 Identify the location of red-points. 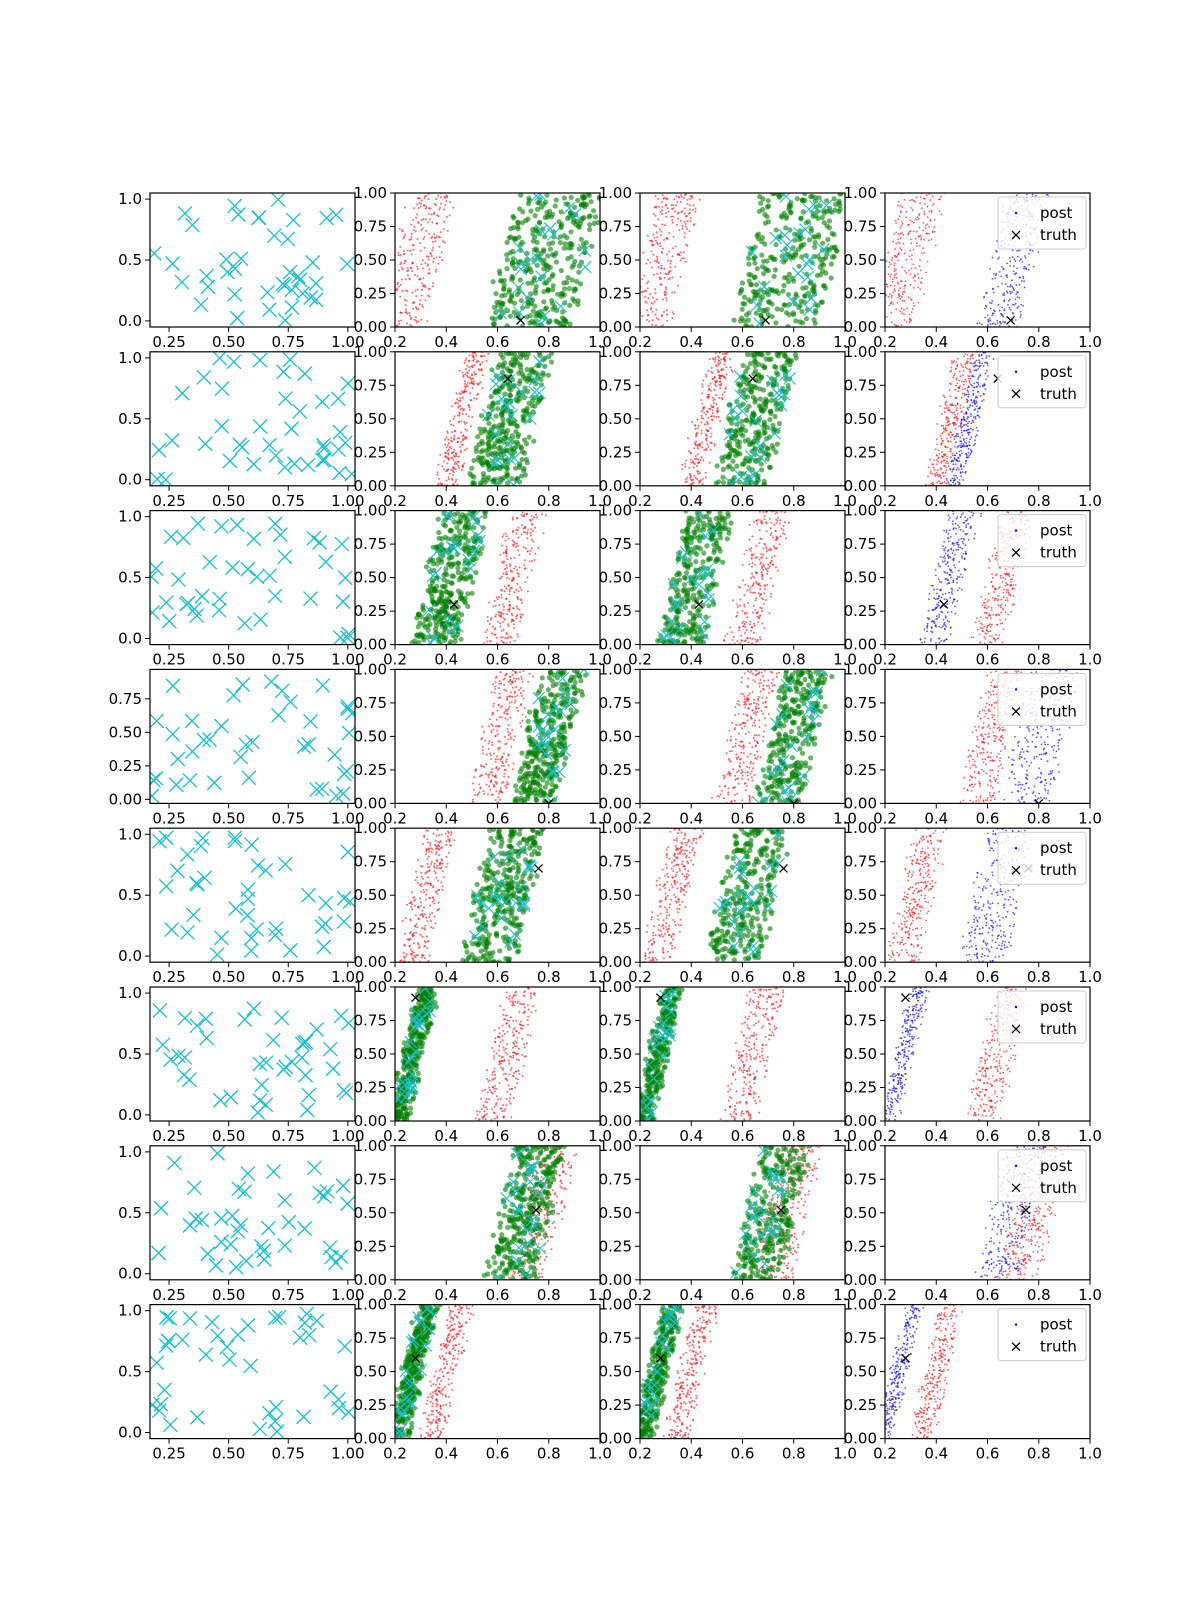
(463, 418).